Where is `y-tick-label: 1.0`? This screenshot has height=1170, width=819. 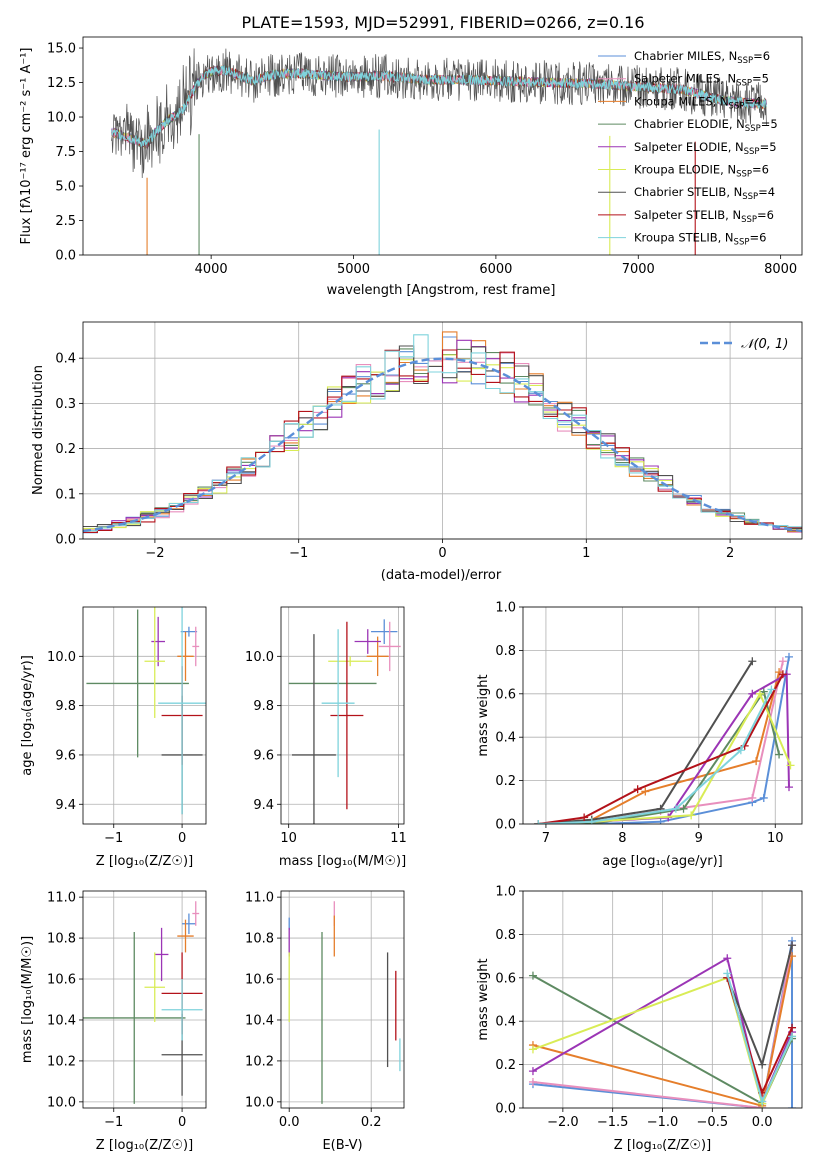 y-tick-label: 1.0 is located at coordinates (505, 892).